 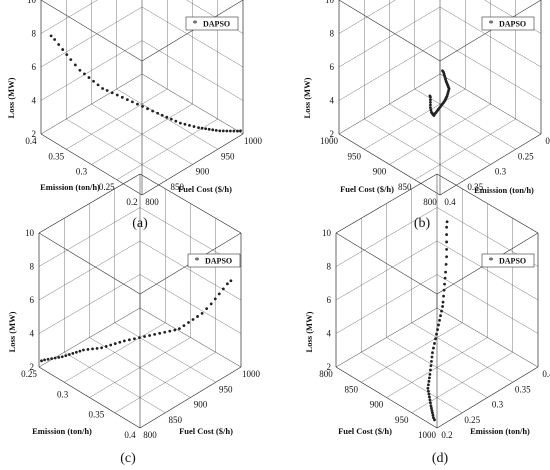 What do you see at coordinates (512, 261) in the screenshot?
I see `legend-label: DAPSO` at bounding box center [512, 261].